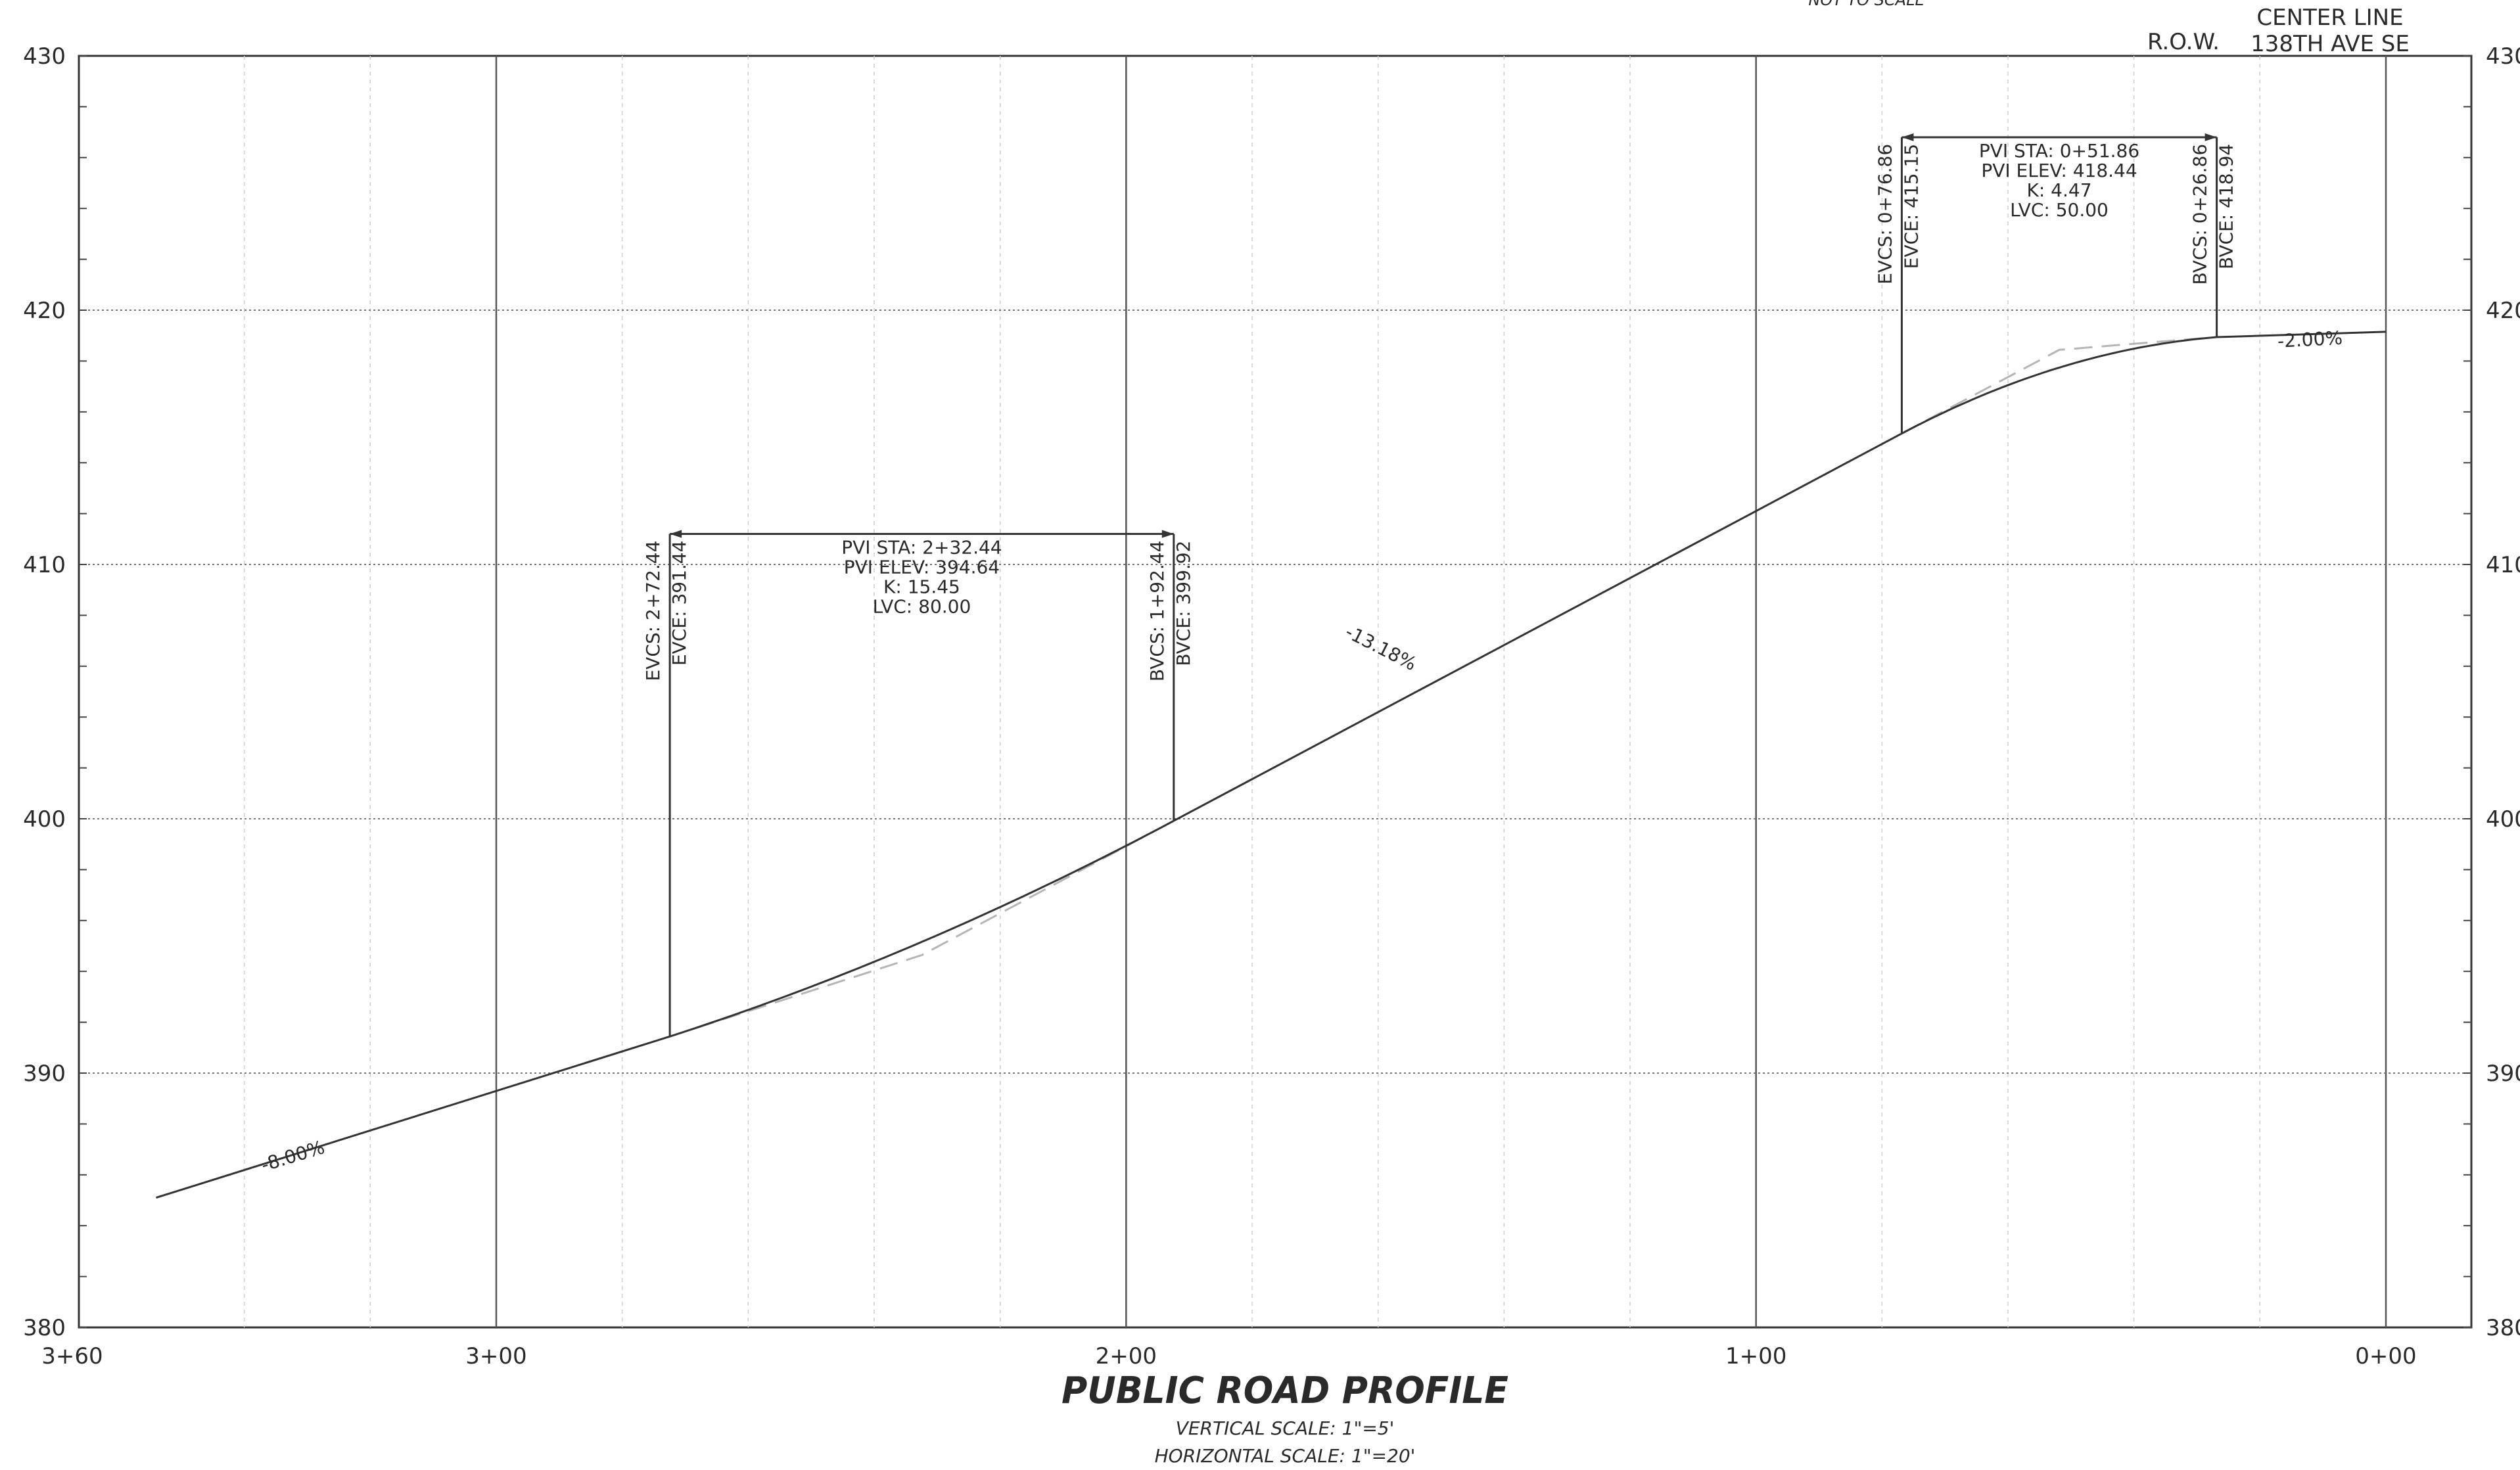 Image resolution: width=2520 pixels, height=1470 pixels. What do you see at coordinates (2329, 18) in the screenshot?
I see `centerline-label-line1: CENTER LINE` at bounding box center [2329, 18].